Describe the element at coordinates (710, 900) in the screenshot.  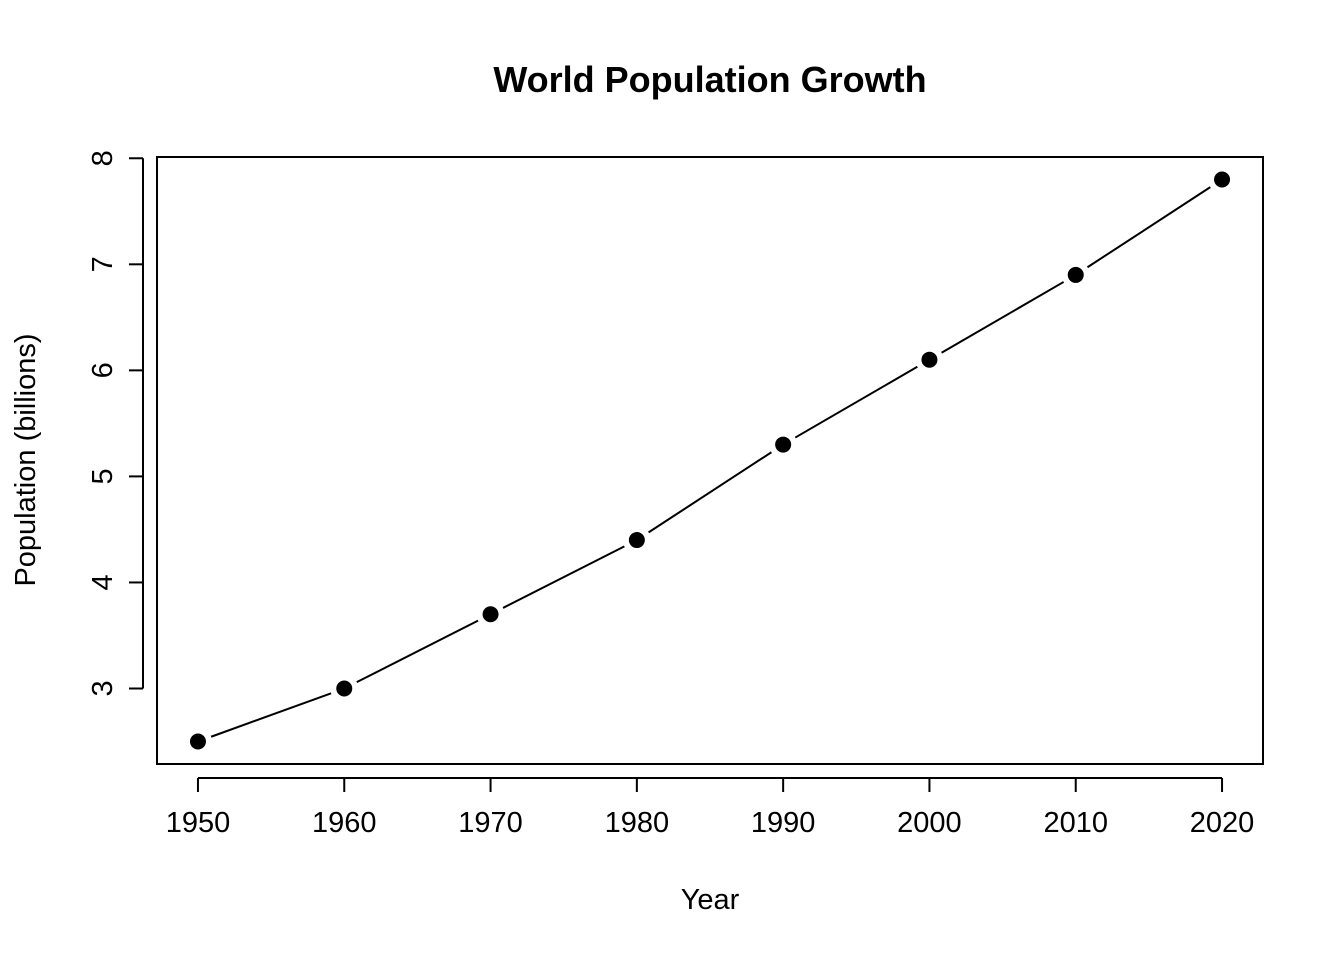
I see `x-axis-label: Year` at that location.